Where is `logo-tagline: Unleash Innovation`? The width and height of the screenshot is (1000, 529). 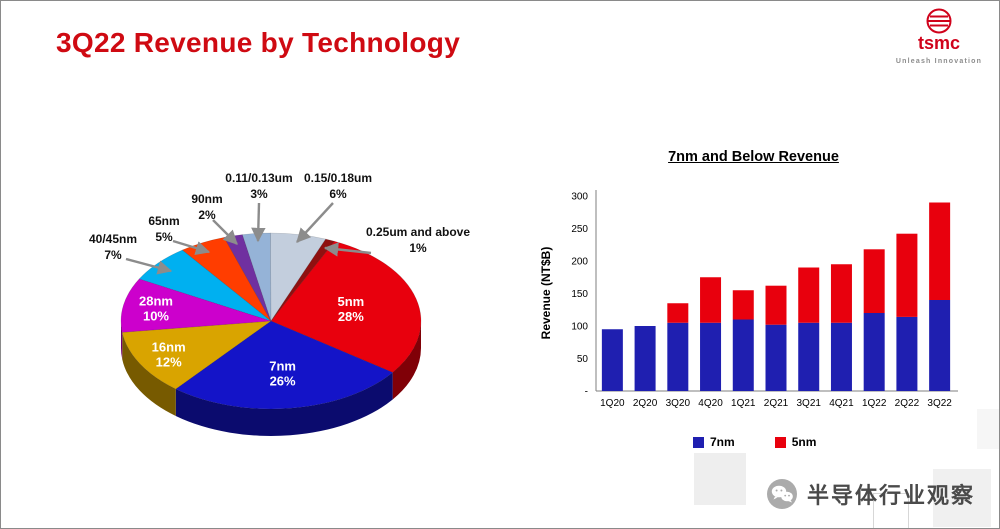 logo-tagline: Unleash Innovation is located at coordinates (939, 61).